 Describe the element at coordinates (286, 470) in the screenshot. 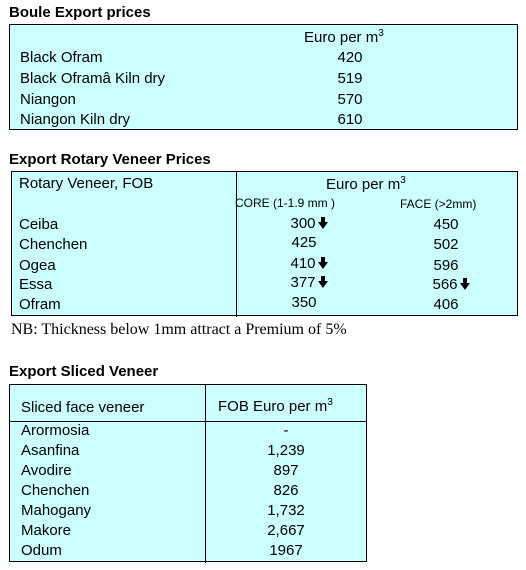

I see `sliced-row-price: 897` at that location.